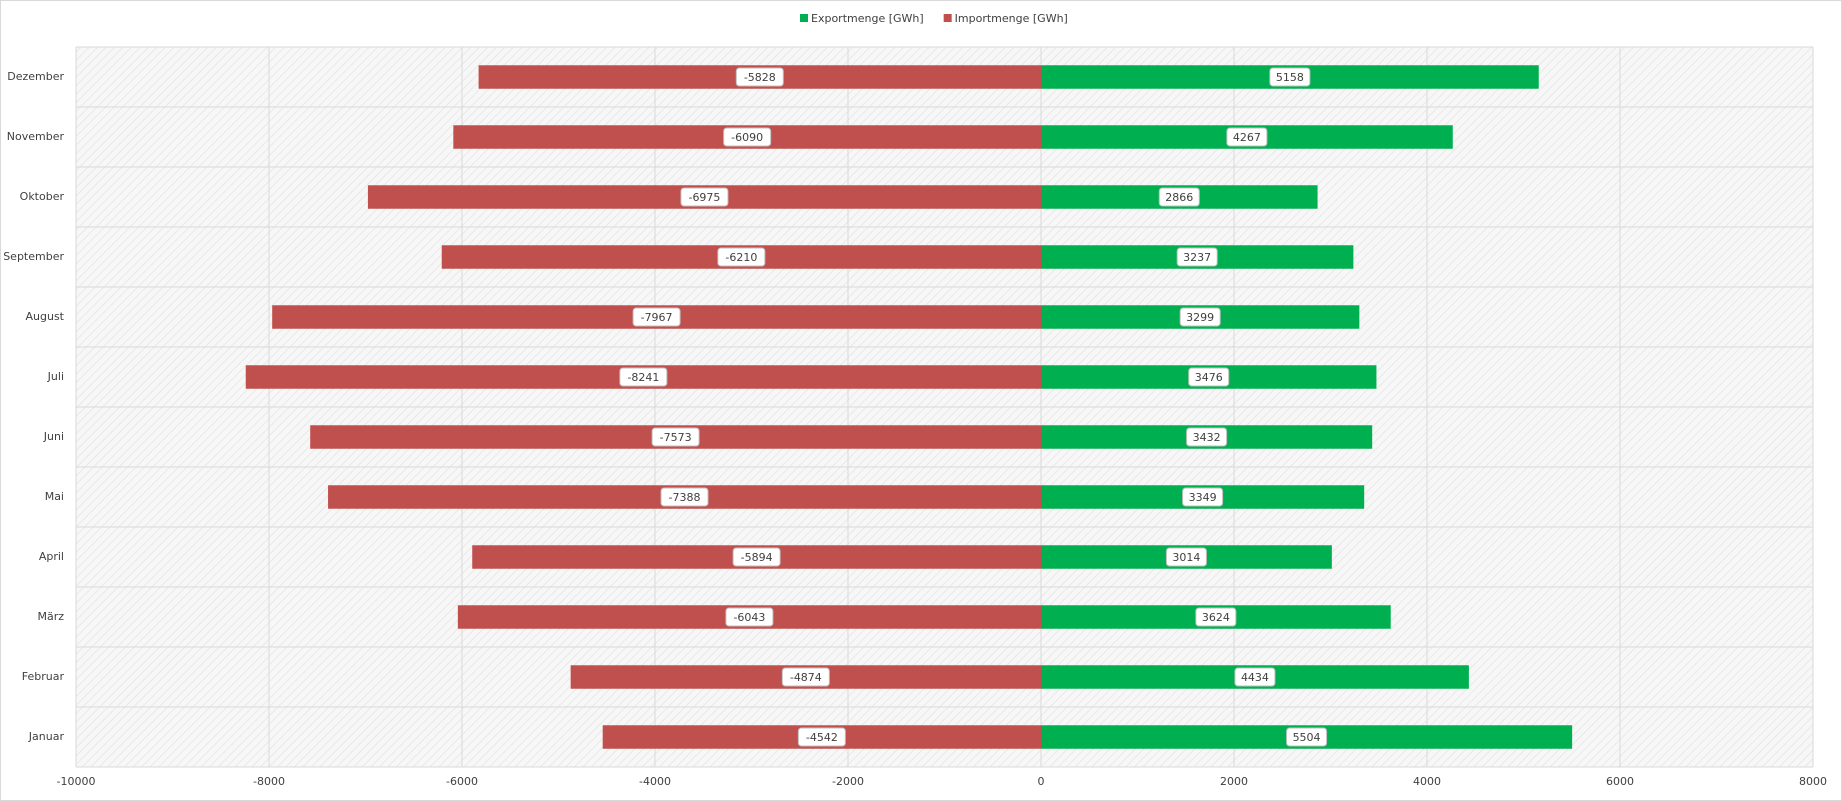 This screenshot has height=801, width=1842. What do you see at coordinates (1011, 18) in the screenshot?
I see `legend-label: Importmenge [GWh]` at bounding box center [1011, 18].